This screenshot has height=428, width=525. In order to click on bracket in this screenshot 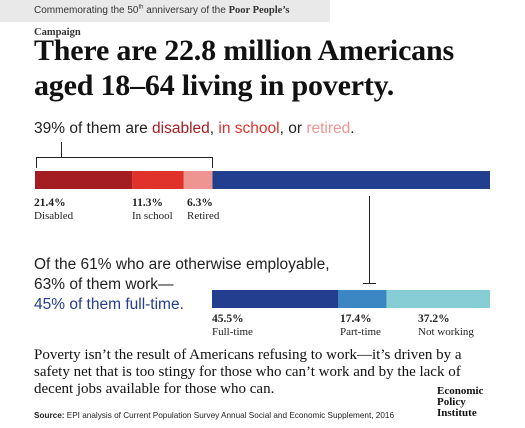, I will do `click(124, 162)`.